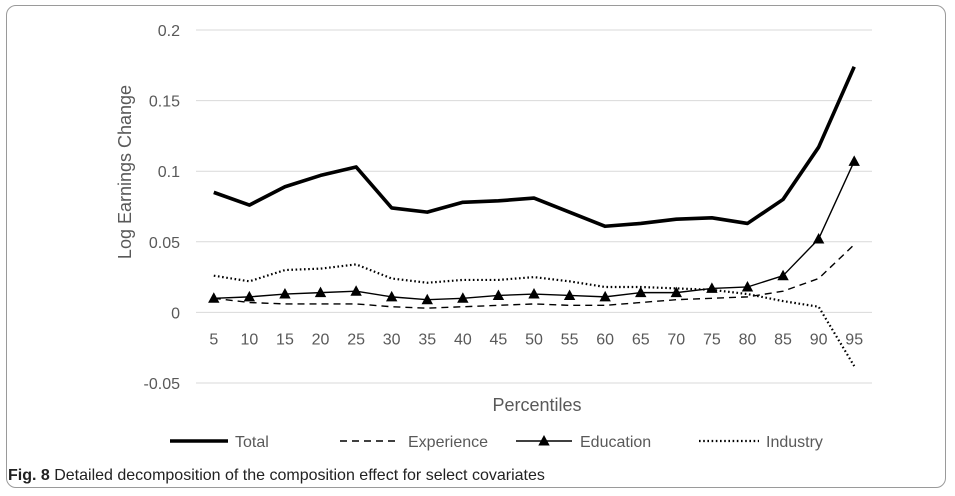  What do you see at coordinates (249, 339) in the screenshot?
I see `x-tick-label: 10` at bounding box center [249, 339].